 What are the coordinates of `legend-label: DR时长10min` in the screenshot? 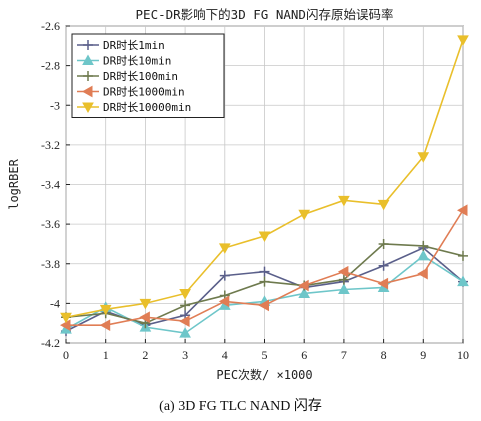 It's located at (137, 61).